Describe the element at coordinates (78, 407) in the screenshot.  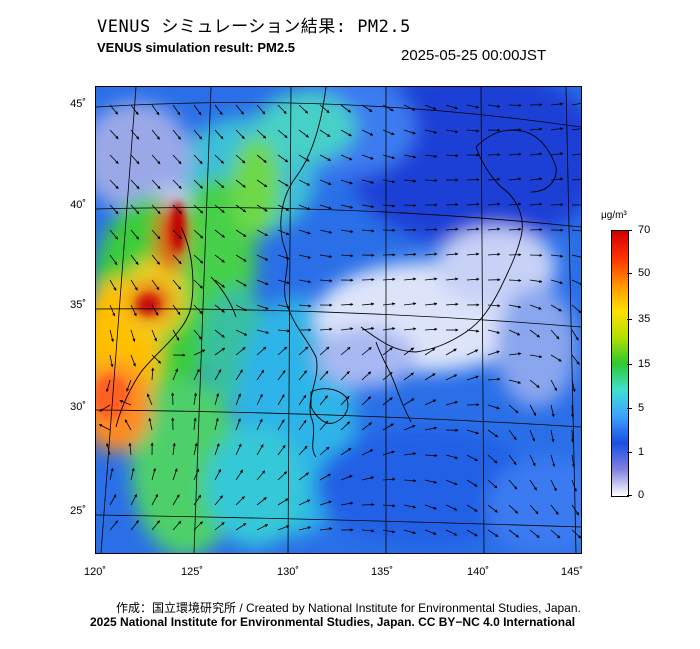
I see `lat-label-30: 30˚` at that location.